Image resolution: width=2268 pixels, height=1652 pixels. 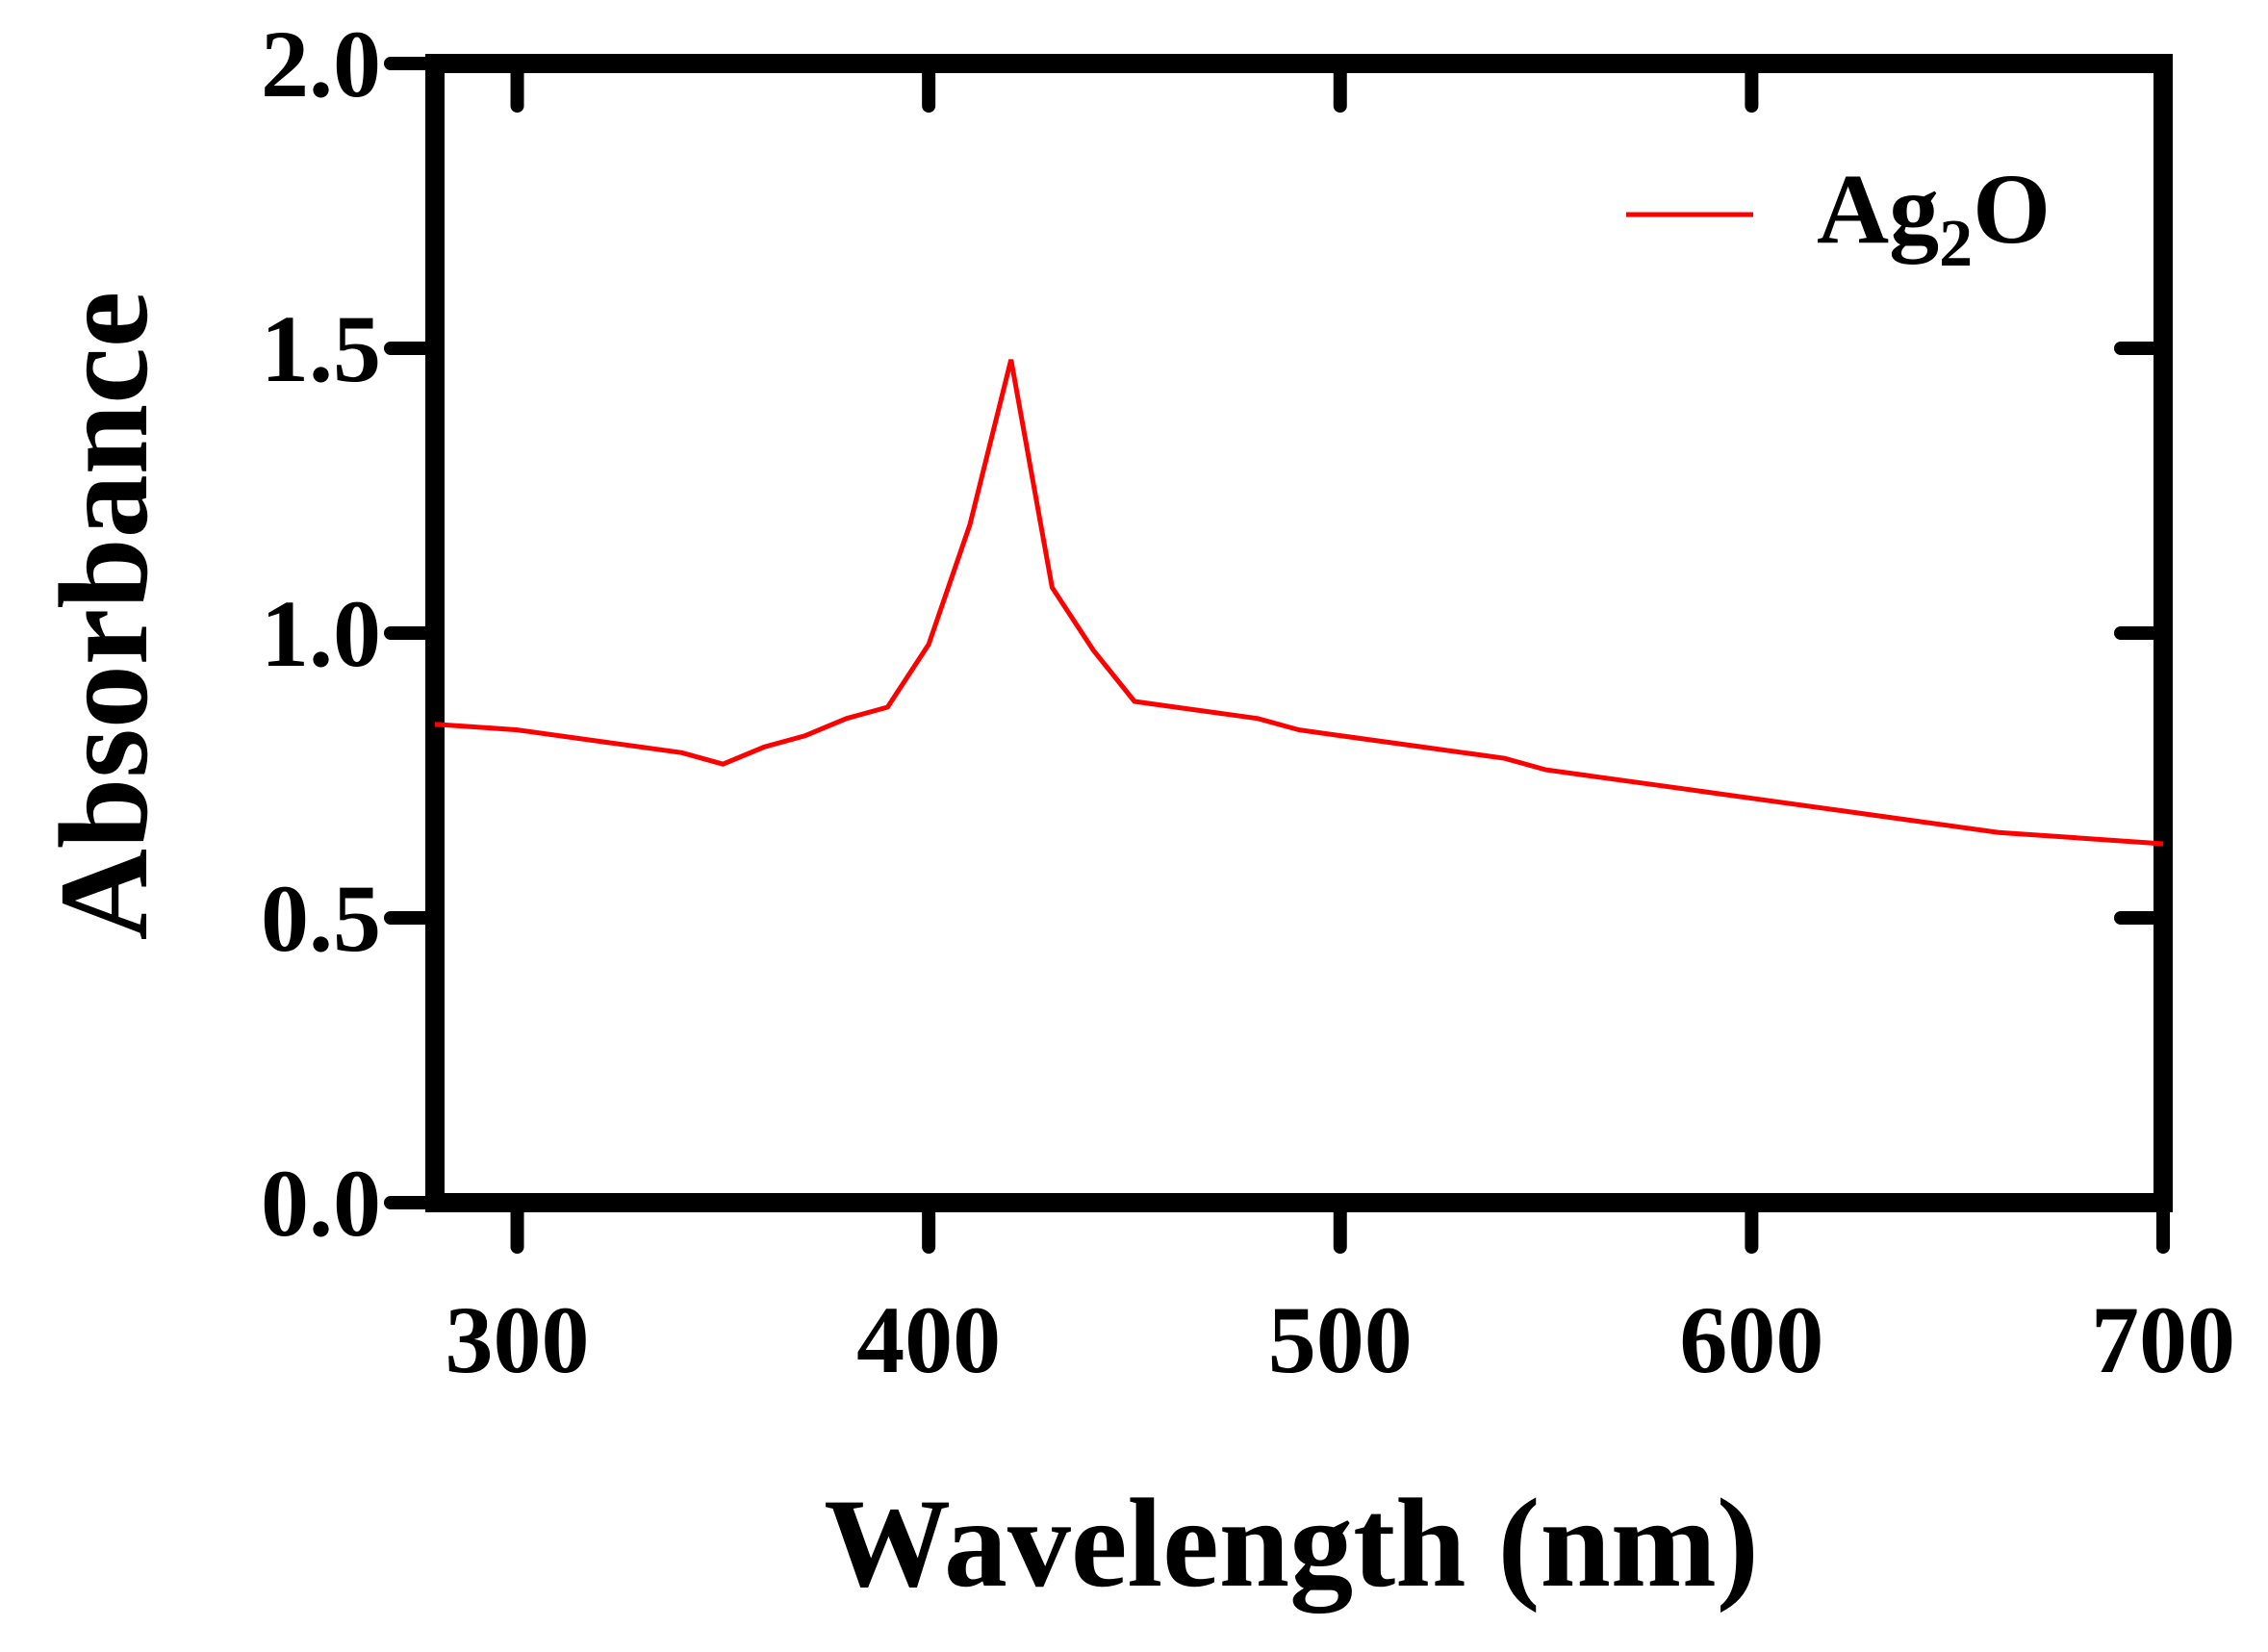 I want to click on x-tick-label: 600, so click(x=1751, y=1339).